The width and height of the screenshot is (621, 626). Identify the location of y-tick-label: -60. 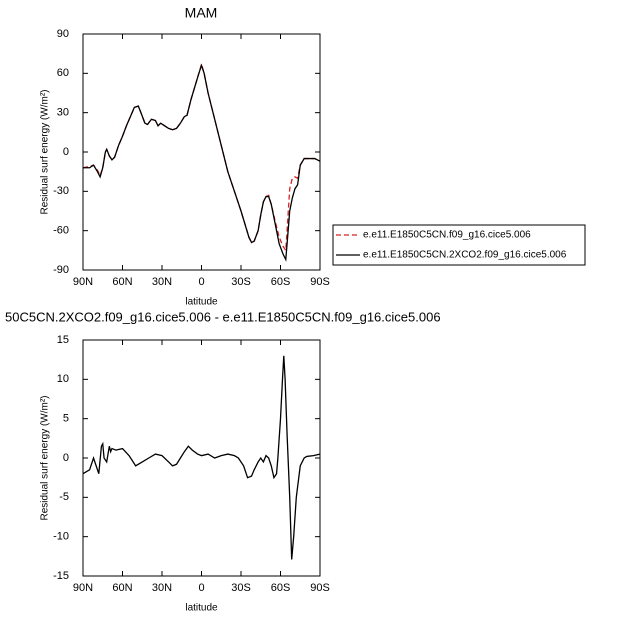
(61, 231).